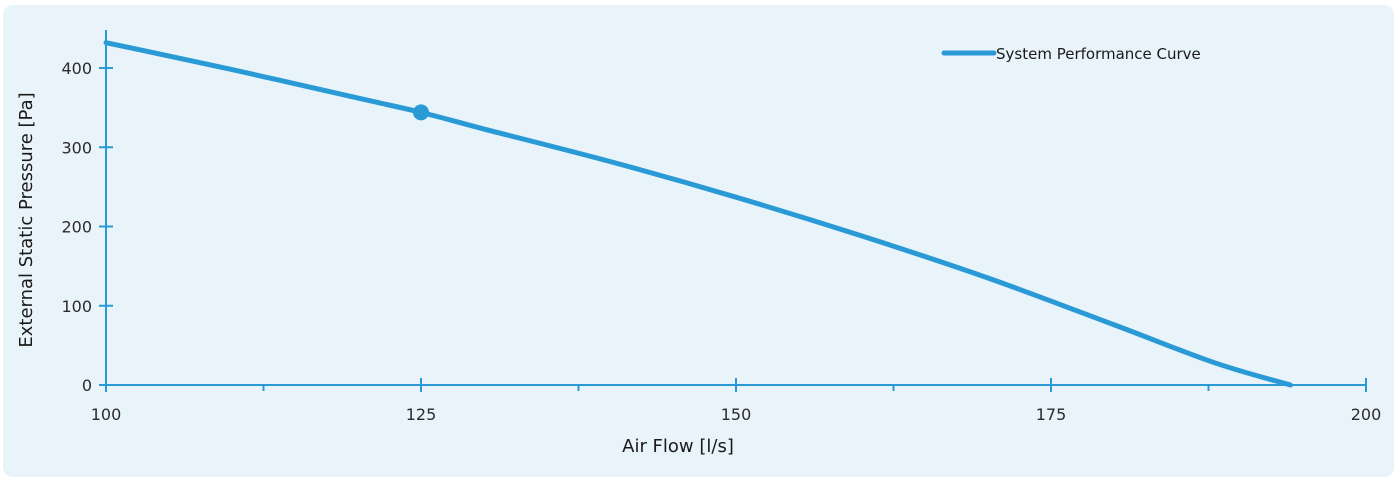  I want to click on y-tick-label: 400, so click(76, 68).